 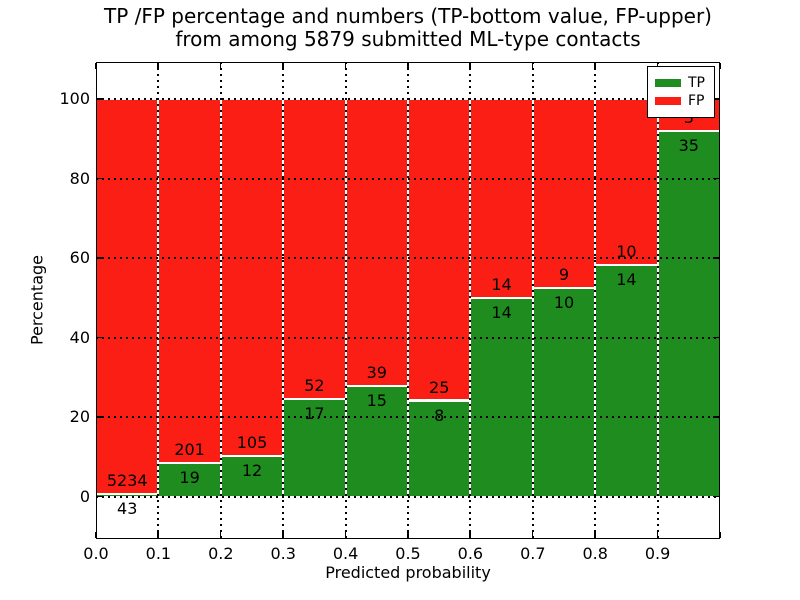 I want to click on legend-label: FP, so click(x=696, y=101).